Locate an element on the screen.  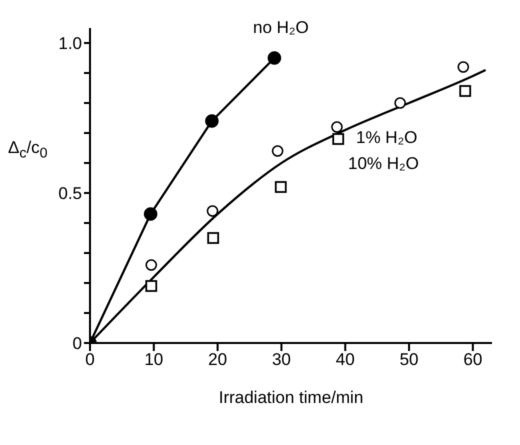
x-tick-label: 10 is located at coordinates (154, 360).